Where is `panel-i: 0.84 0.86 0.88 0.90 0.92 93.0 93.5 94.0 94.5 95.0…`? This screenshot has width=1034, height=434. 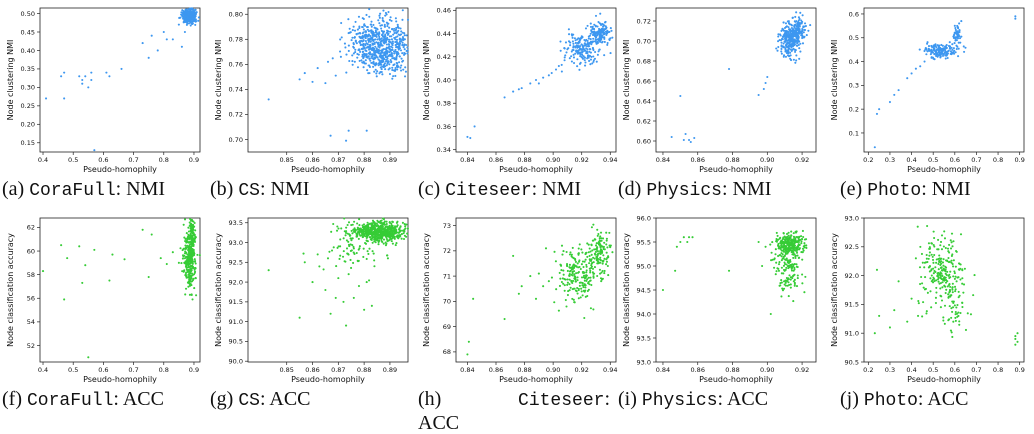 panel-i: 0.84 0.86 0.88 0.90 0.92 93.0 93.5 94.0 94.5 95.0… is located at coordinates (719, 312).